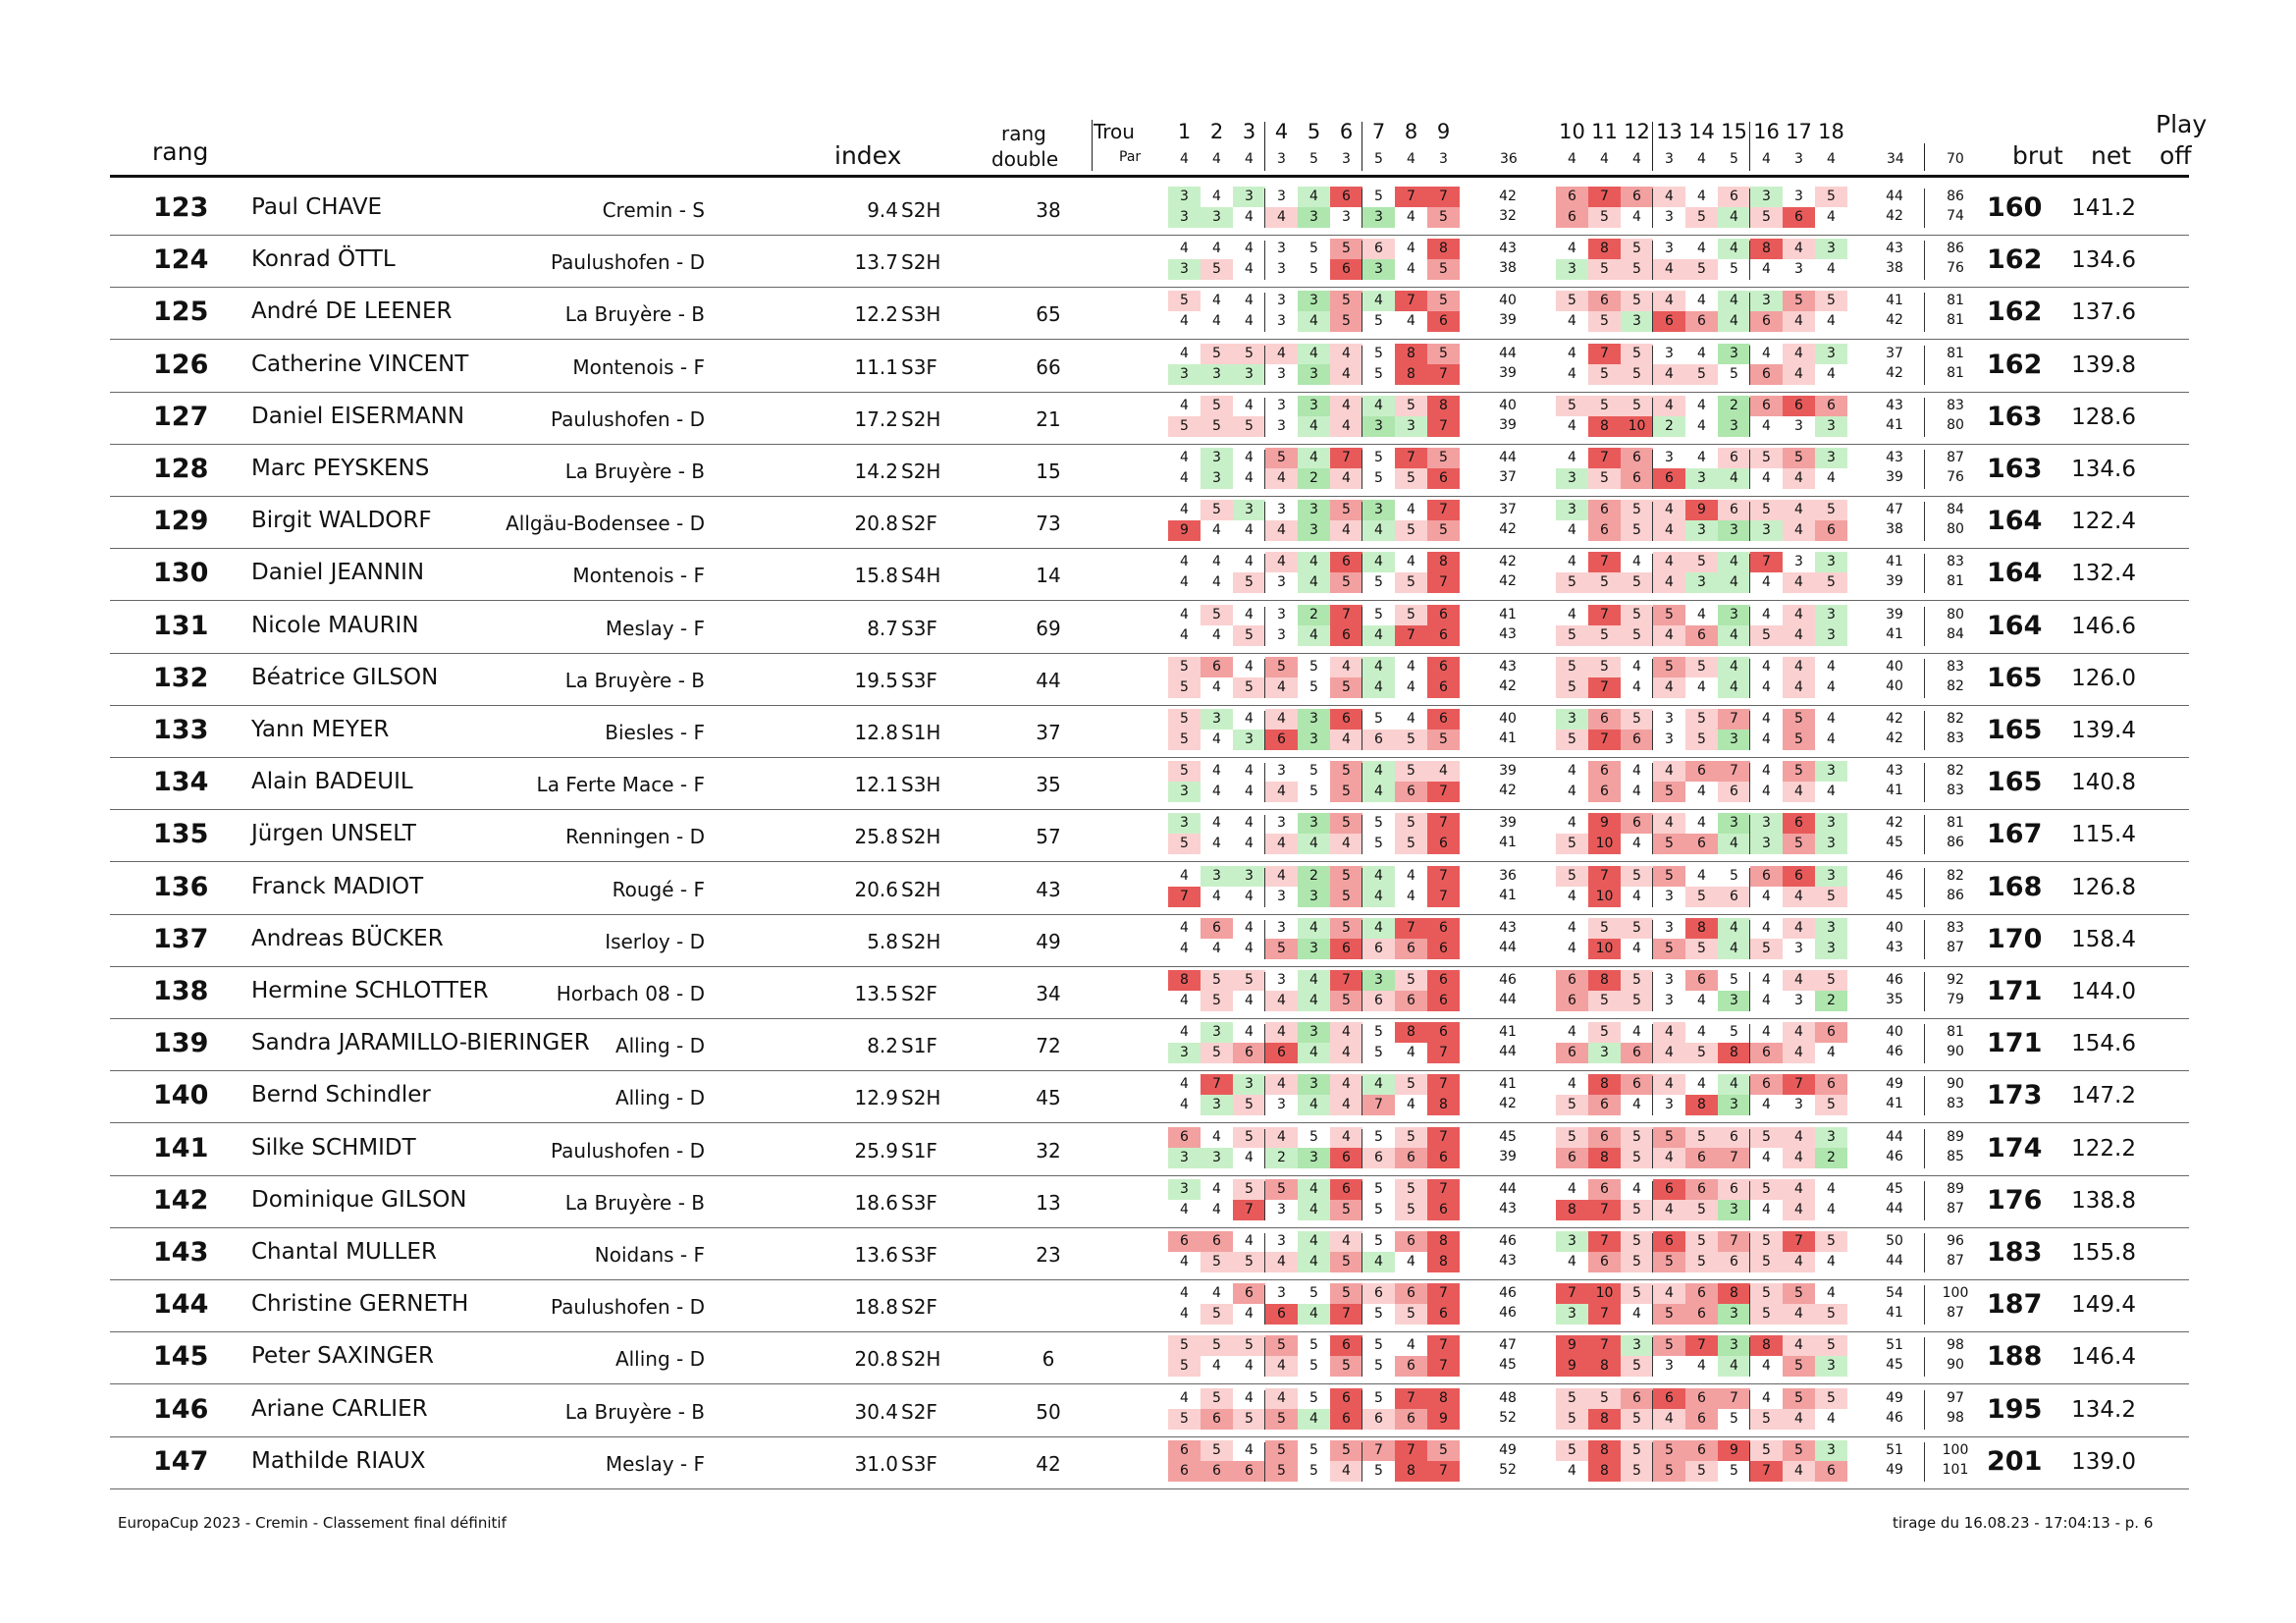 This screenshot has height=1623, width=2296. I want to click on hole-par: 4, so click(1249, 159).